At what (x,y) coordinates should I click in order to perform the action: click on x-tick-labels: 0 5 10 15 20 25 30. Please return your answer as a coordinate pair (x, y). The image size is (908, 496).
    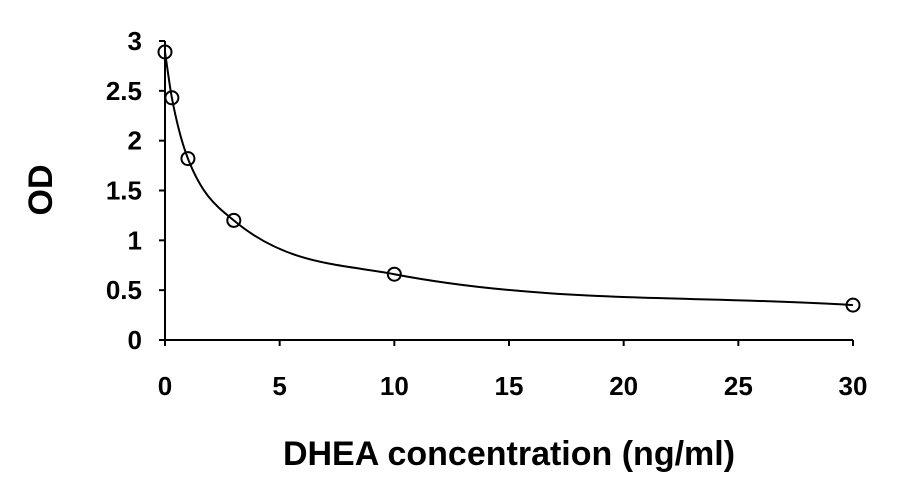
    Looking at the image, I should click on (513, 386).